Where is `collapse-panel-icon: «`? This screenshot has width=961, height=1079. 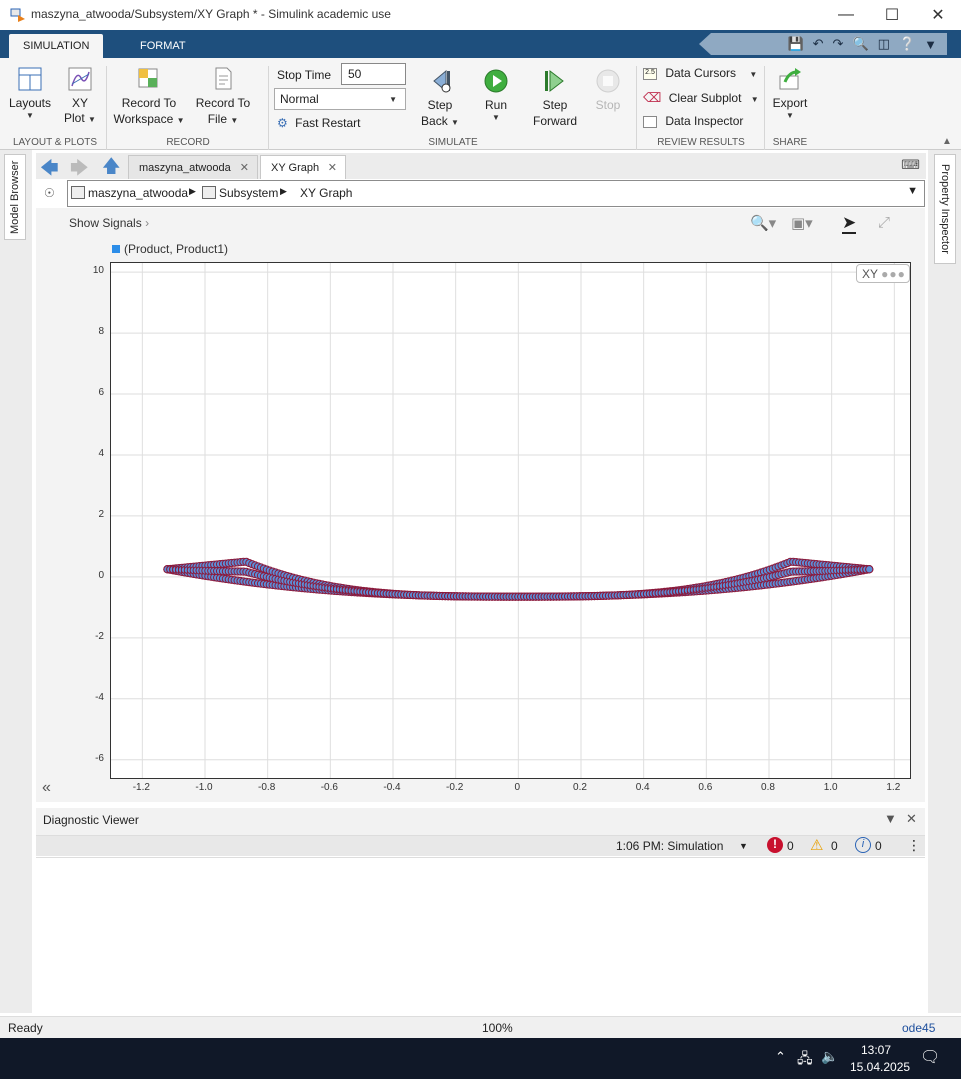
collapse-panel-icon: « is located at coordinates (46, 787).